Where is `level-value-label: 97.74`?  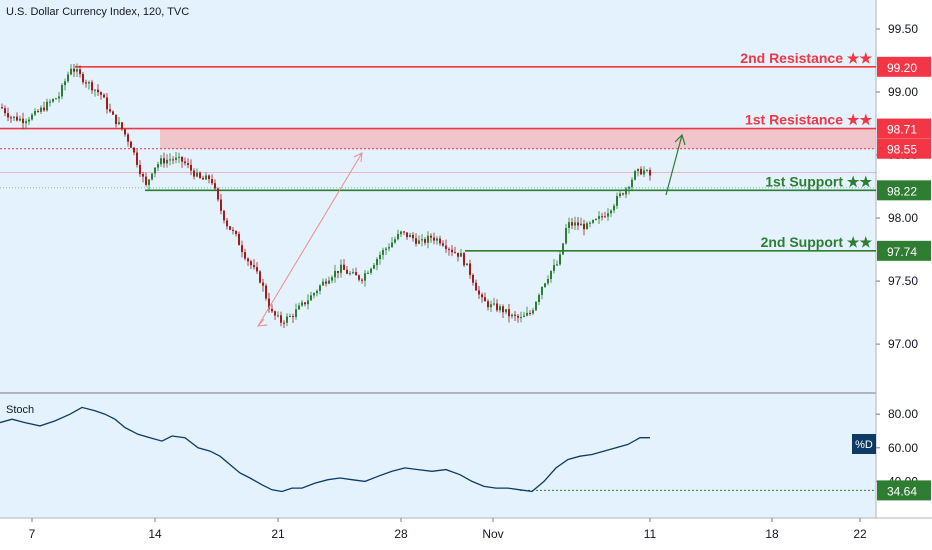
level-value-label: 97.74 is located at coordinates (902, 252).